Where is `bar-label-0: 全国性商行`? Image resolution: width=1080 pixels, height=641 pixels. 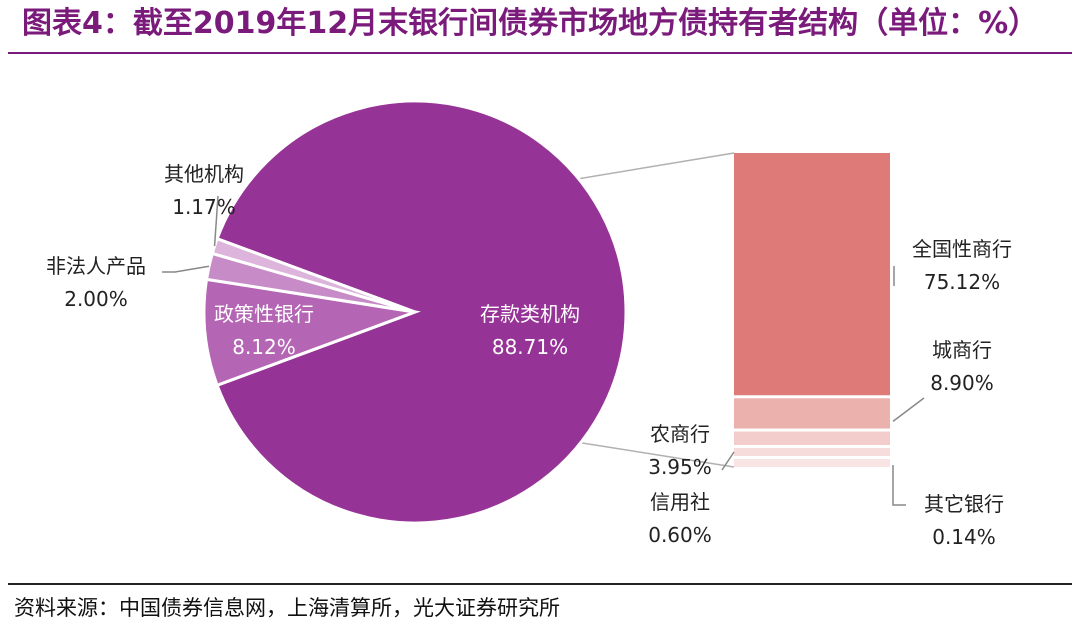 bar-label-0: 全国性商行 is located at coordinates (962, 249).